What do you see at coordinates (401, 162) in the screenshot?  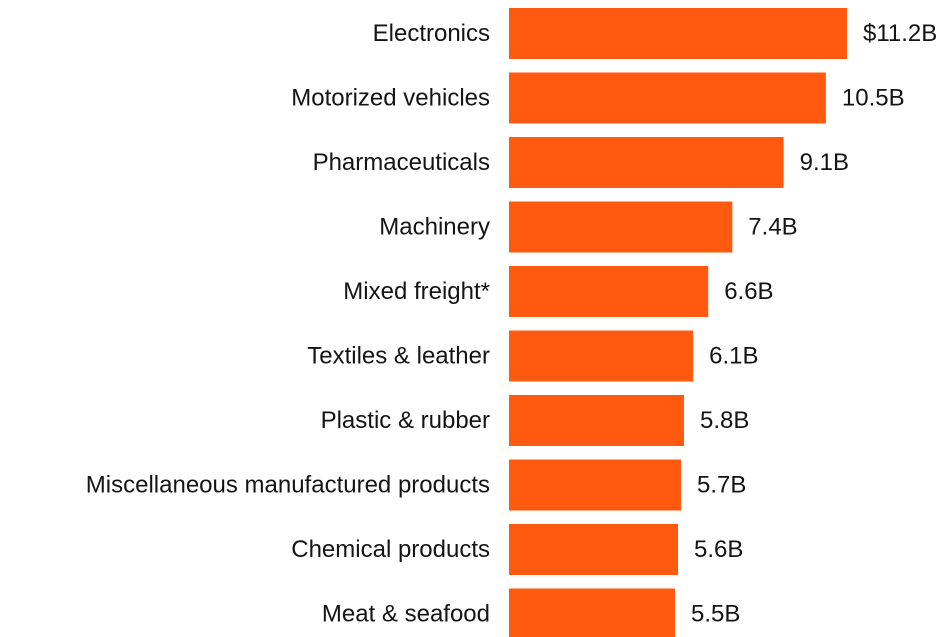 I see `category-label: Pharmaceuticals` at bounding box center [401, 162].